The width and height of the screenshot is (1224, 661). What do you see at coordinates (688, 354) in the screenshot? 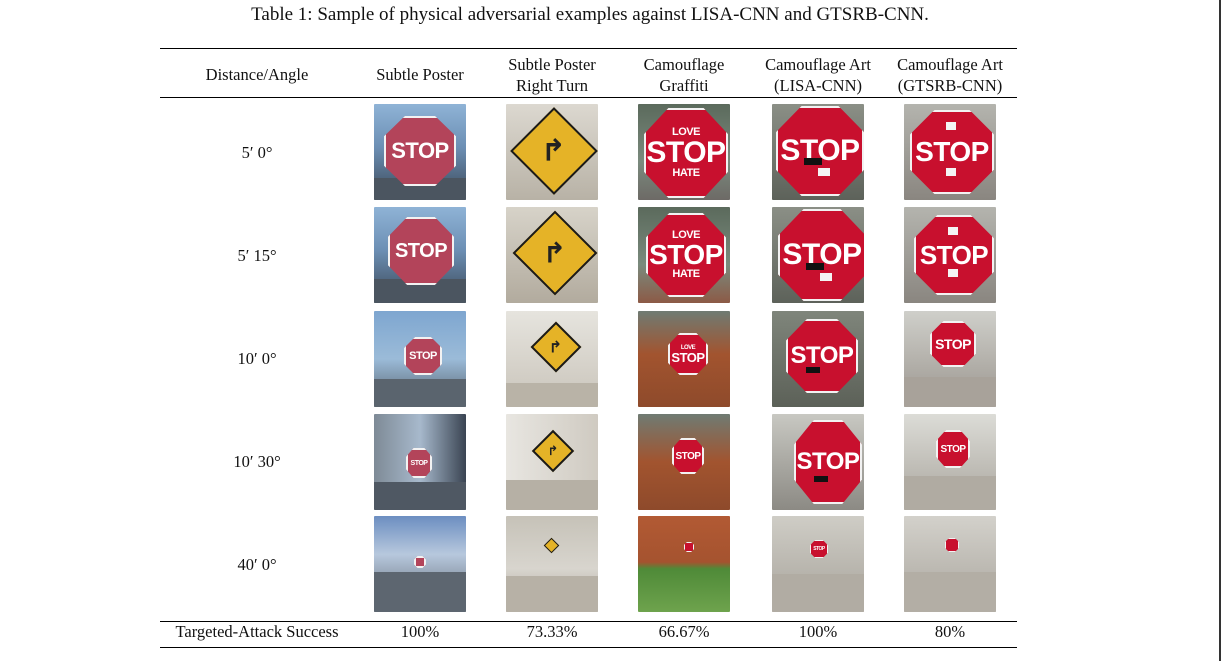
I see `graffiti-stop-sign-icon: LOVE STOP` at bounding box center [688, 354].